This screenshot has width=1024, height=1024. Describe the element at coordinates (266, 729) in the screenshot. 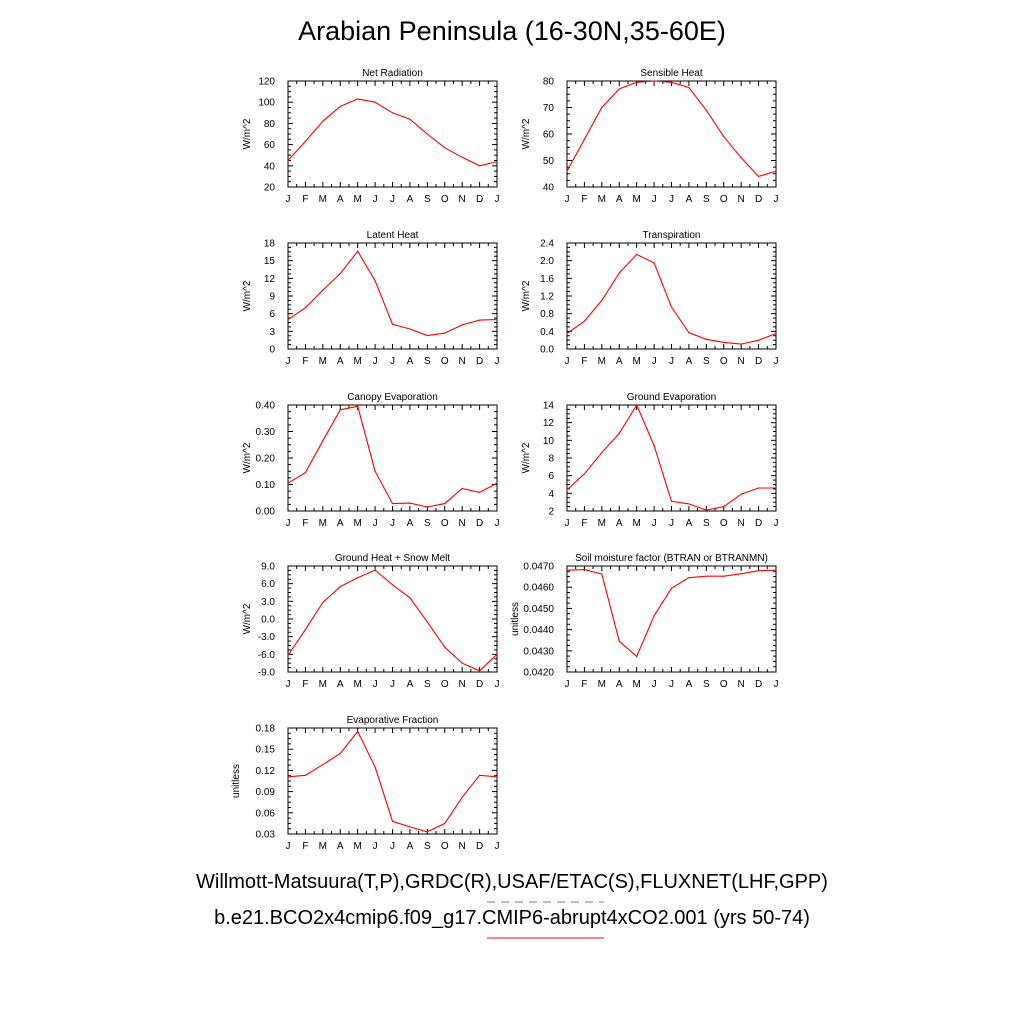

I see `y-tick-label: 0.18` at that location.